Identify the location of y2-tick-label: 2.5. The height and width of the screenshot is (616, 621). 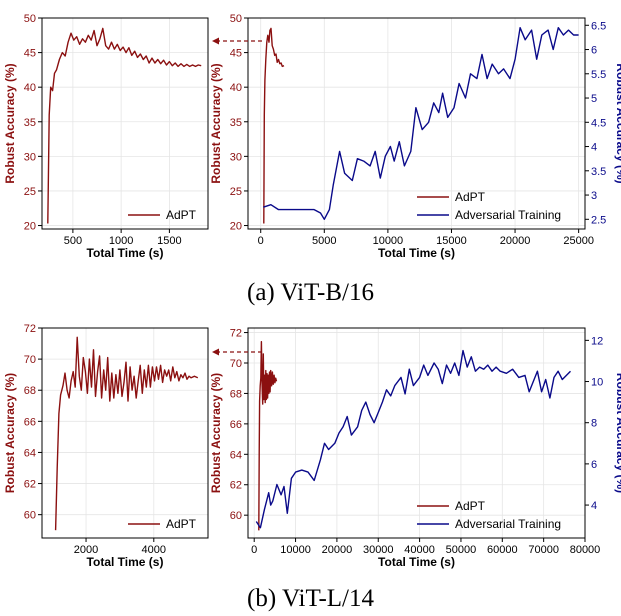
(598, 220).